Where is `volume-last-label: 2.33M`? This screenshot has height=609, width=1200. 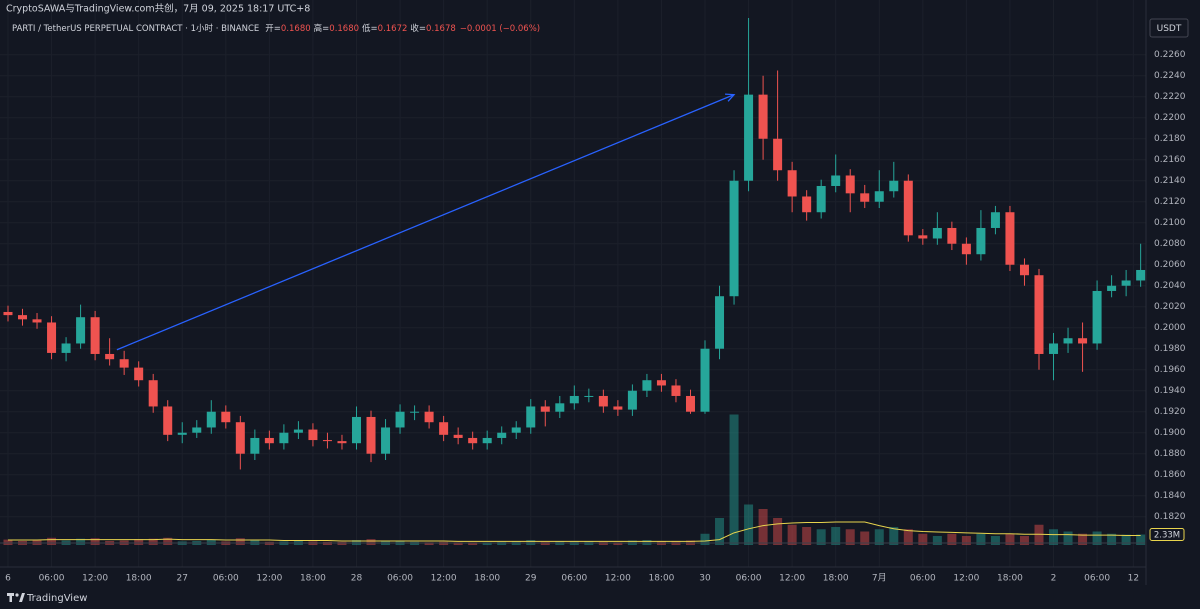
volume-last-label: 2.33M is located at coordinates (1167, 536).